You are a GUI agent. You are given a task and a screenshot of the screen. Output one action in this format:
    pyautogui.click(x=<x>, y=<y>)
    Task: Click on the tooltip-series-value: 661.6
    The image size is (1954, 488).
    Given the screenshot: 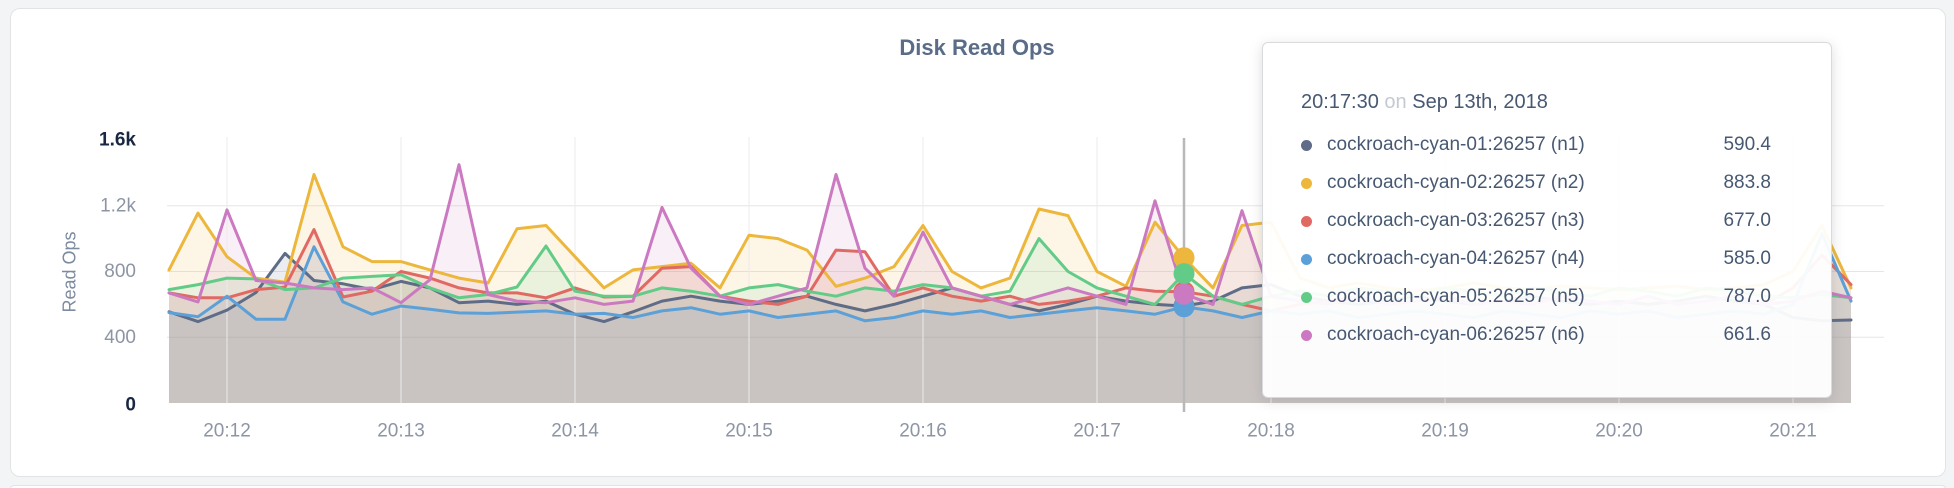 What is the action you would take?
    pyautogui.click(x=1747, y=334)
    